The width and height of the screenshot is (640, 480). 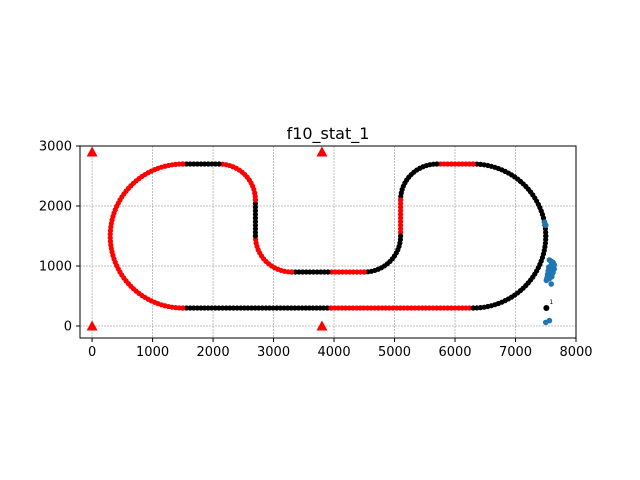 I want to click on x-tick-label: 6000, so click(x=454, y=352).